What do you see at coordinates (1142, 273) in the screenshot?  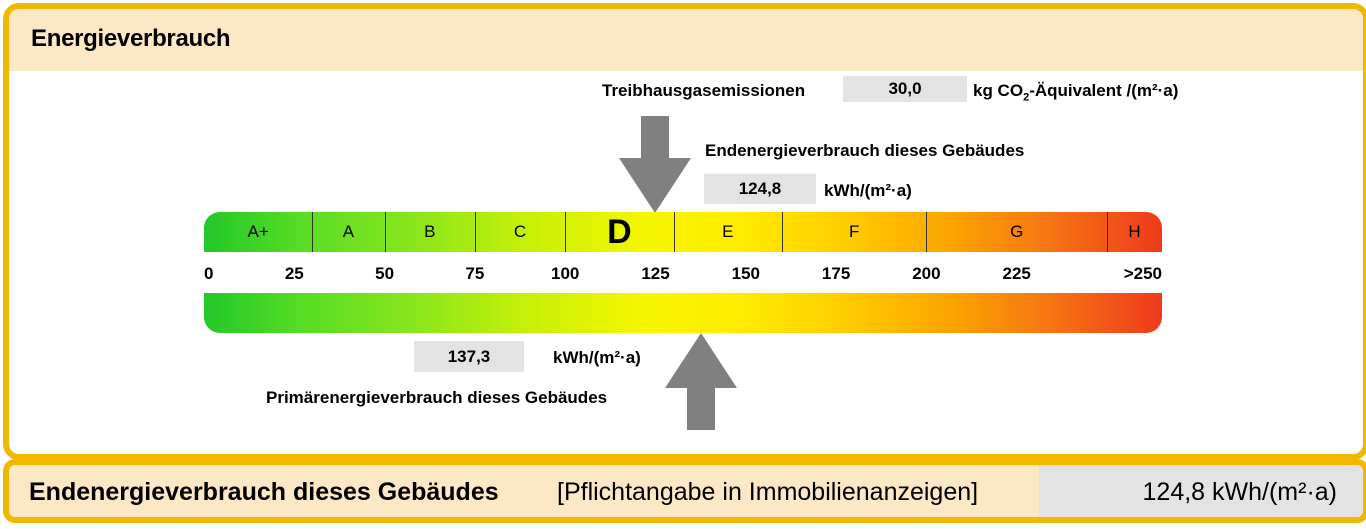 I see `scale-tick: >250` at bounding box center [1142, 273].